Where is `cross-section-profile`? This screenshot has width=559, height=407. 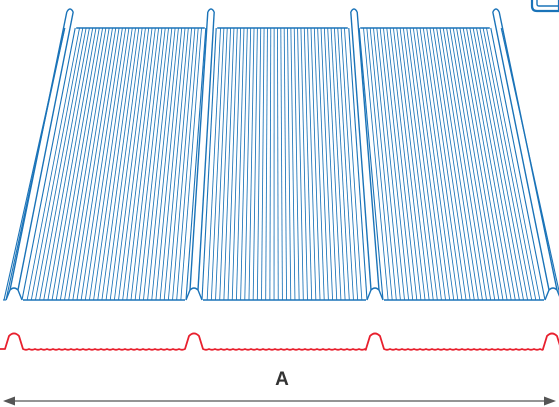 cross-section-profile is located at coordinates (279, 341).